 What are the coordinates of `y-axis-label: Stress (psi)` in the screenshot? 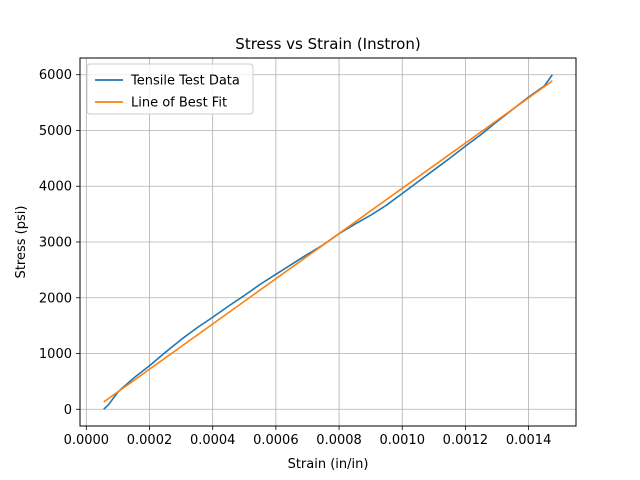 It's located at (21, 242).